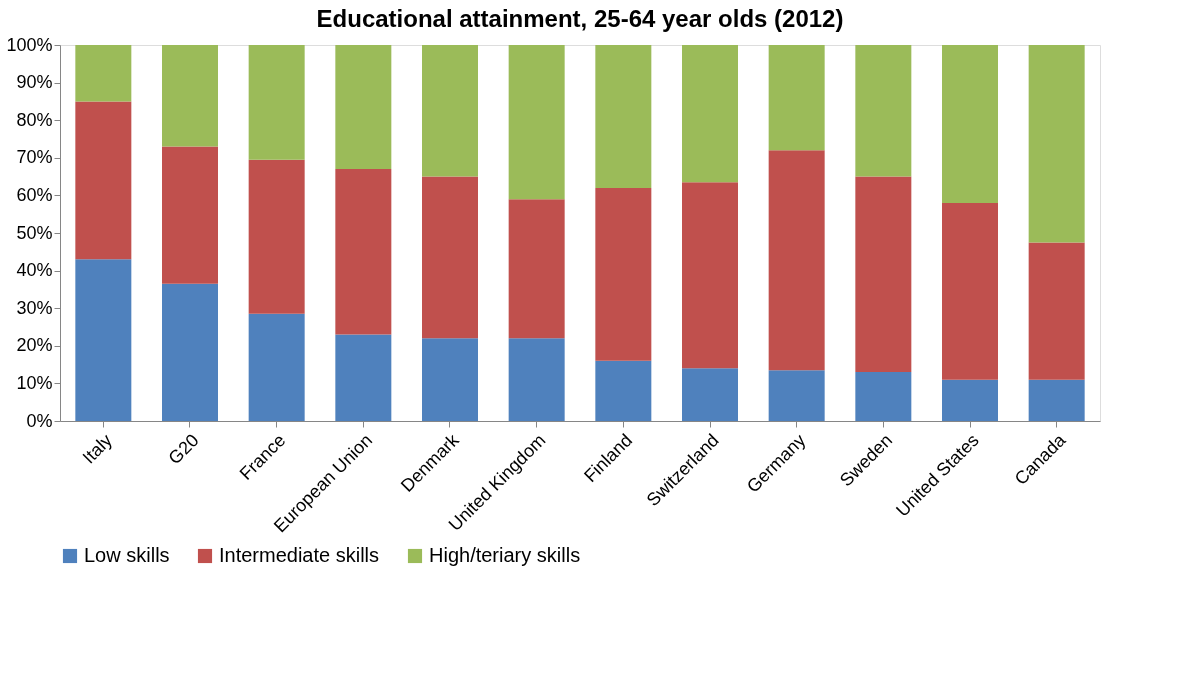  What do you see at coordinates (34, 232) in the screenshot?
I see `y-tick-label: 50%` at bounding box center [34, 232].